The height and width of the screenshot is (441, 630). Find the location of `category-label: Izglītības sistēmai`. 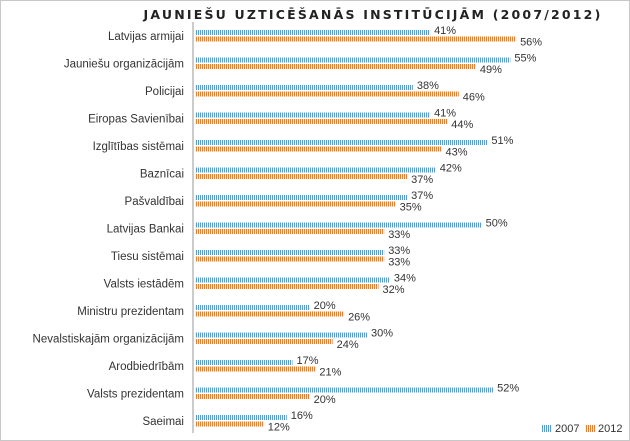

category-label: Izglītības sistēmai is located at coordinates (138, 147).